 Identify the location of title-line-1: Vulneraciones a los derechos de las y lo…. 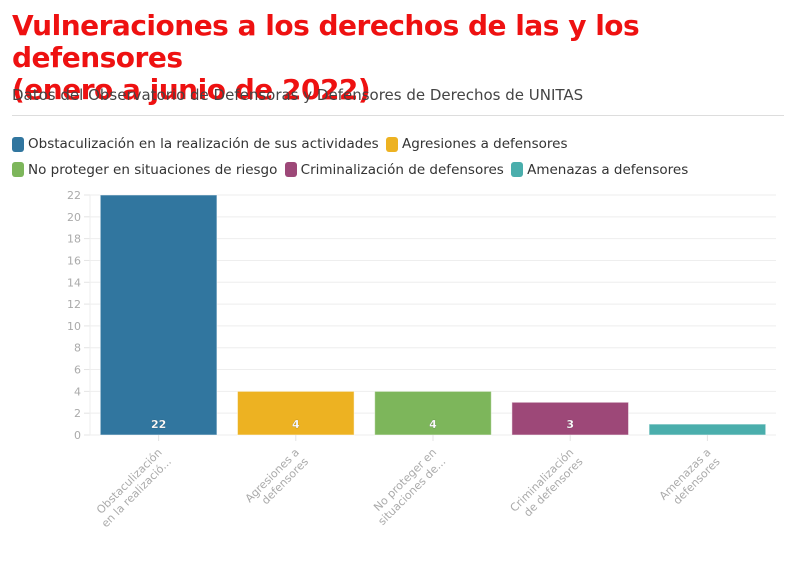
(326, 41).